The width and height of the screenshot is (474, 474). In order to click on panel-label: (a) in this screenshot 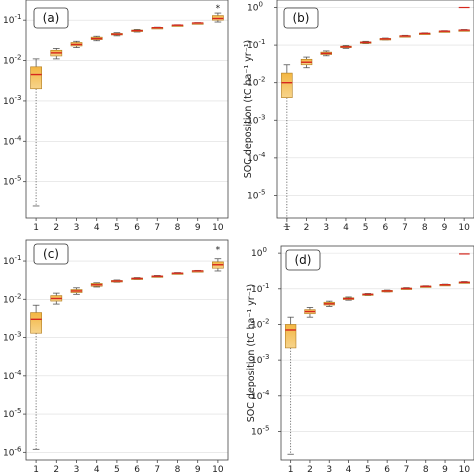, I will do `click(51, 18)`.